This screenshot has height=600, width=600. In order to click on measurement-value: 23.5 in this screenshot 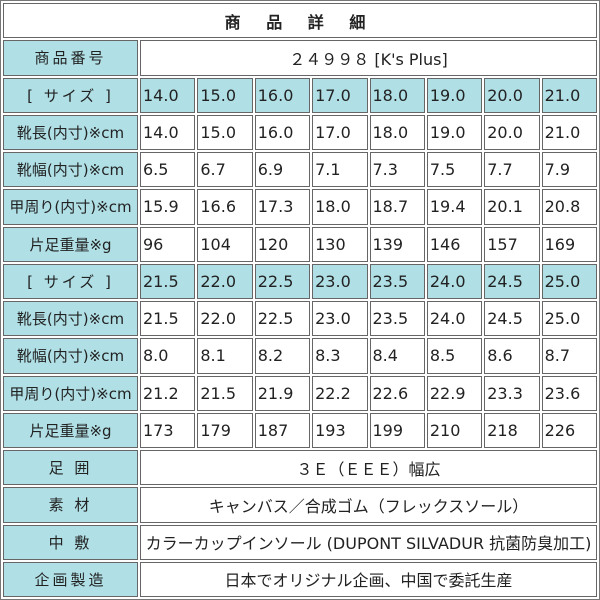, I will do `click(397, 319)`.